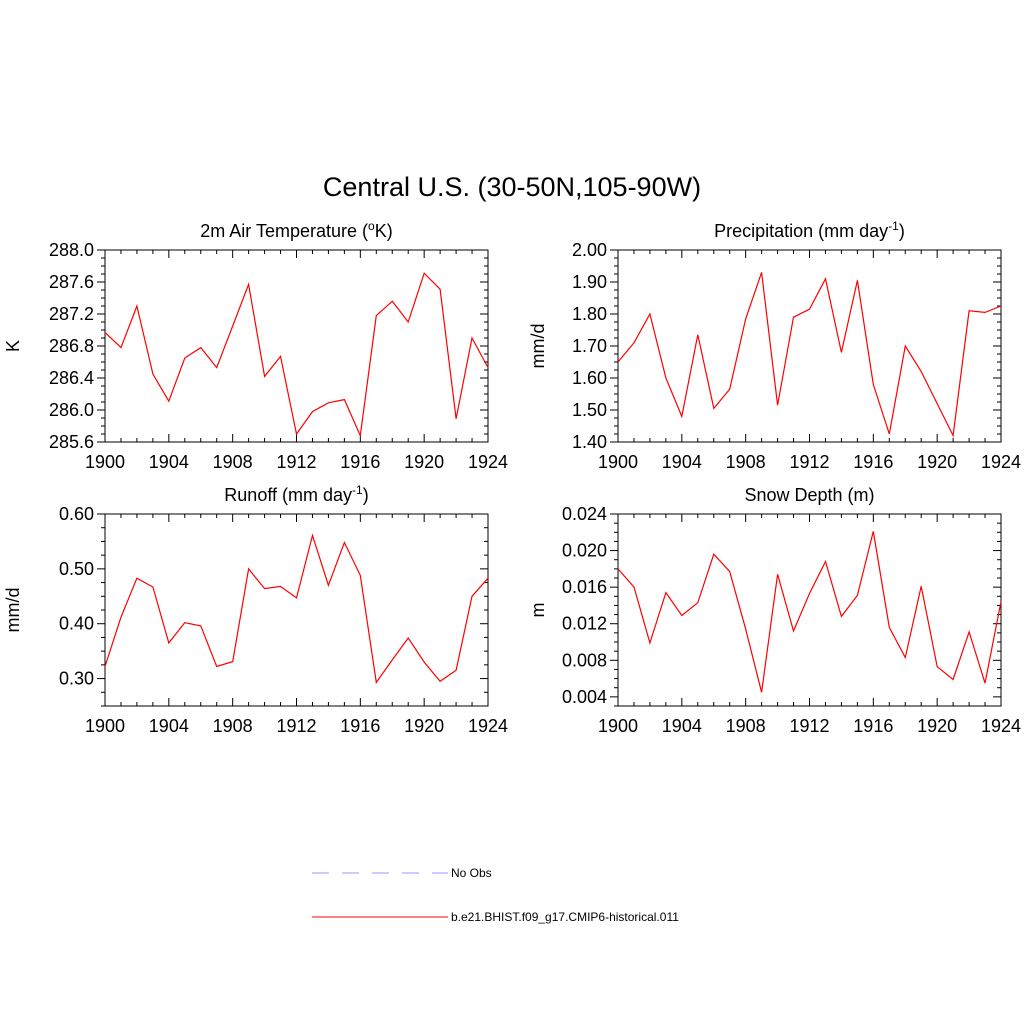  Describe the element at coordinates (589, 346) in the screenshot. I see `y-tick-label: 1.70` at that location.